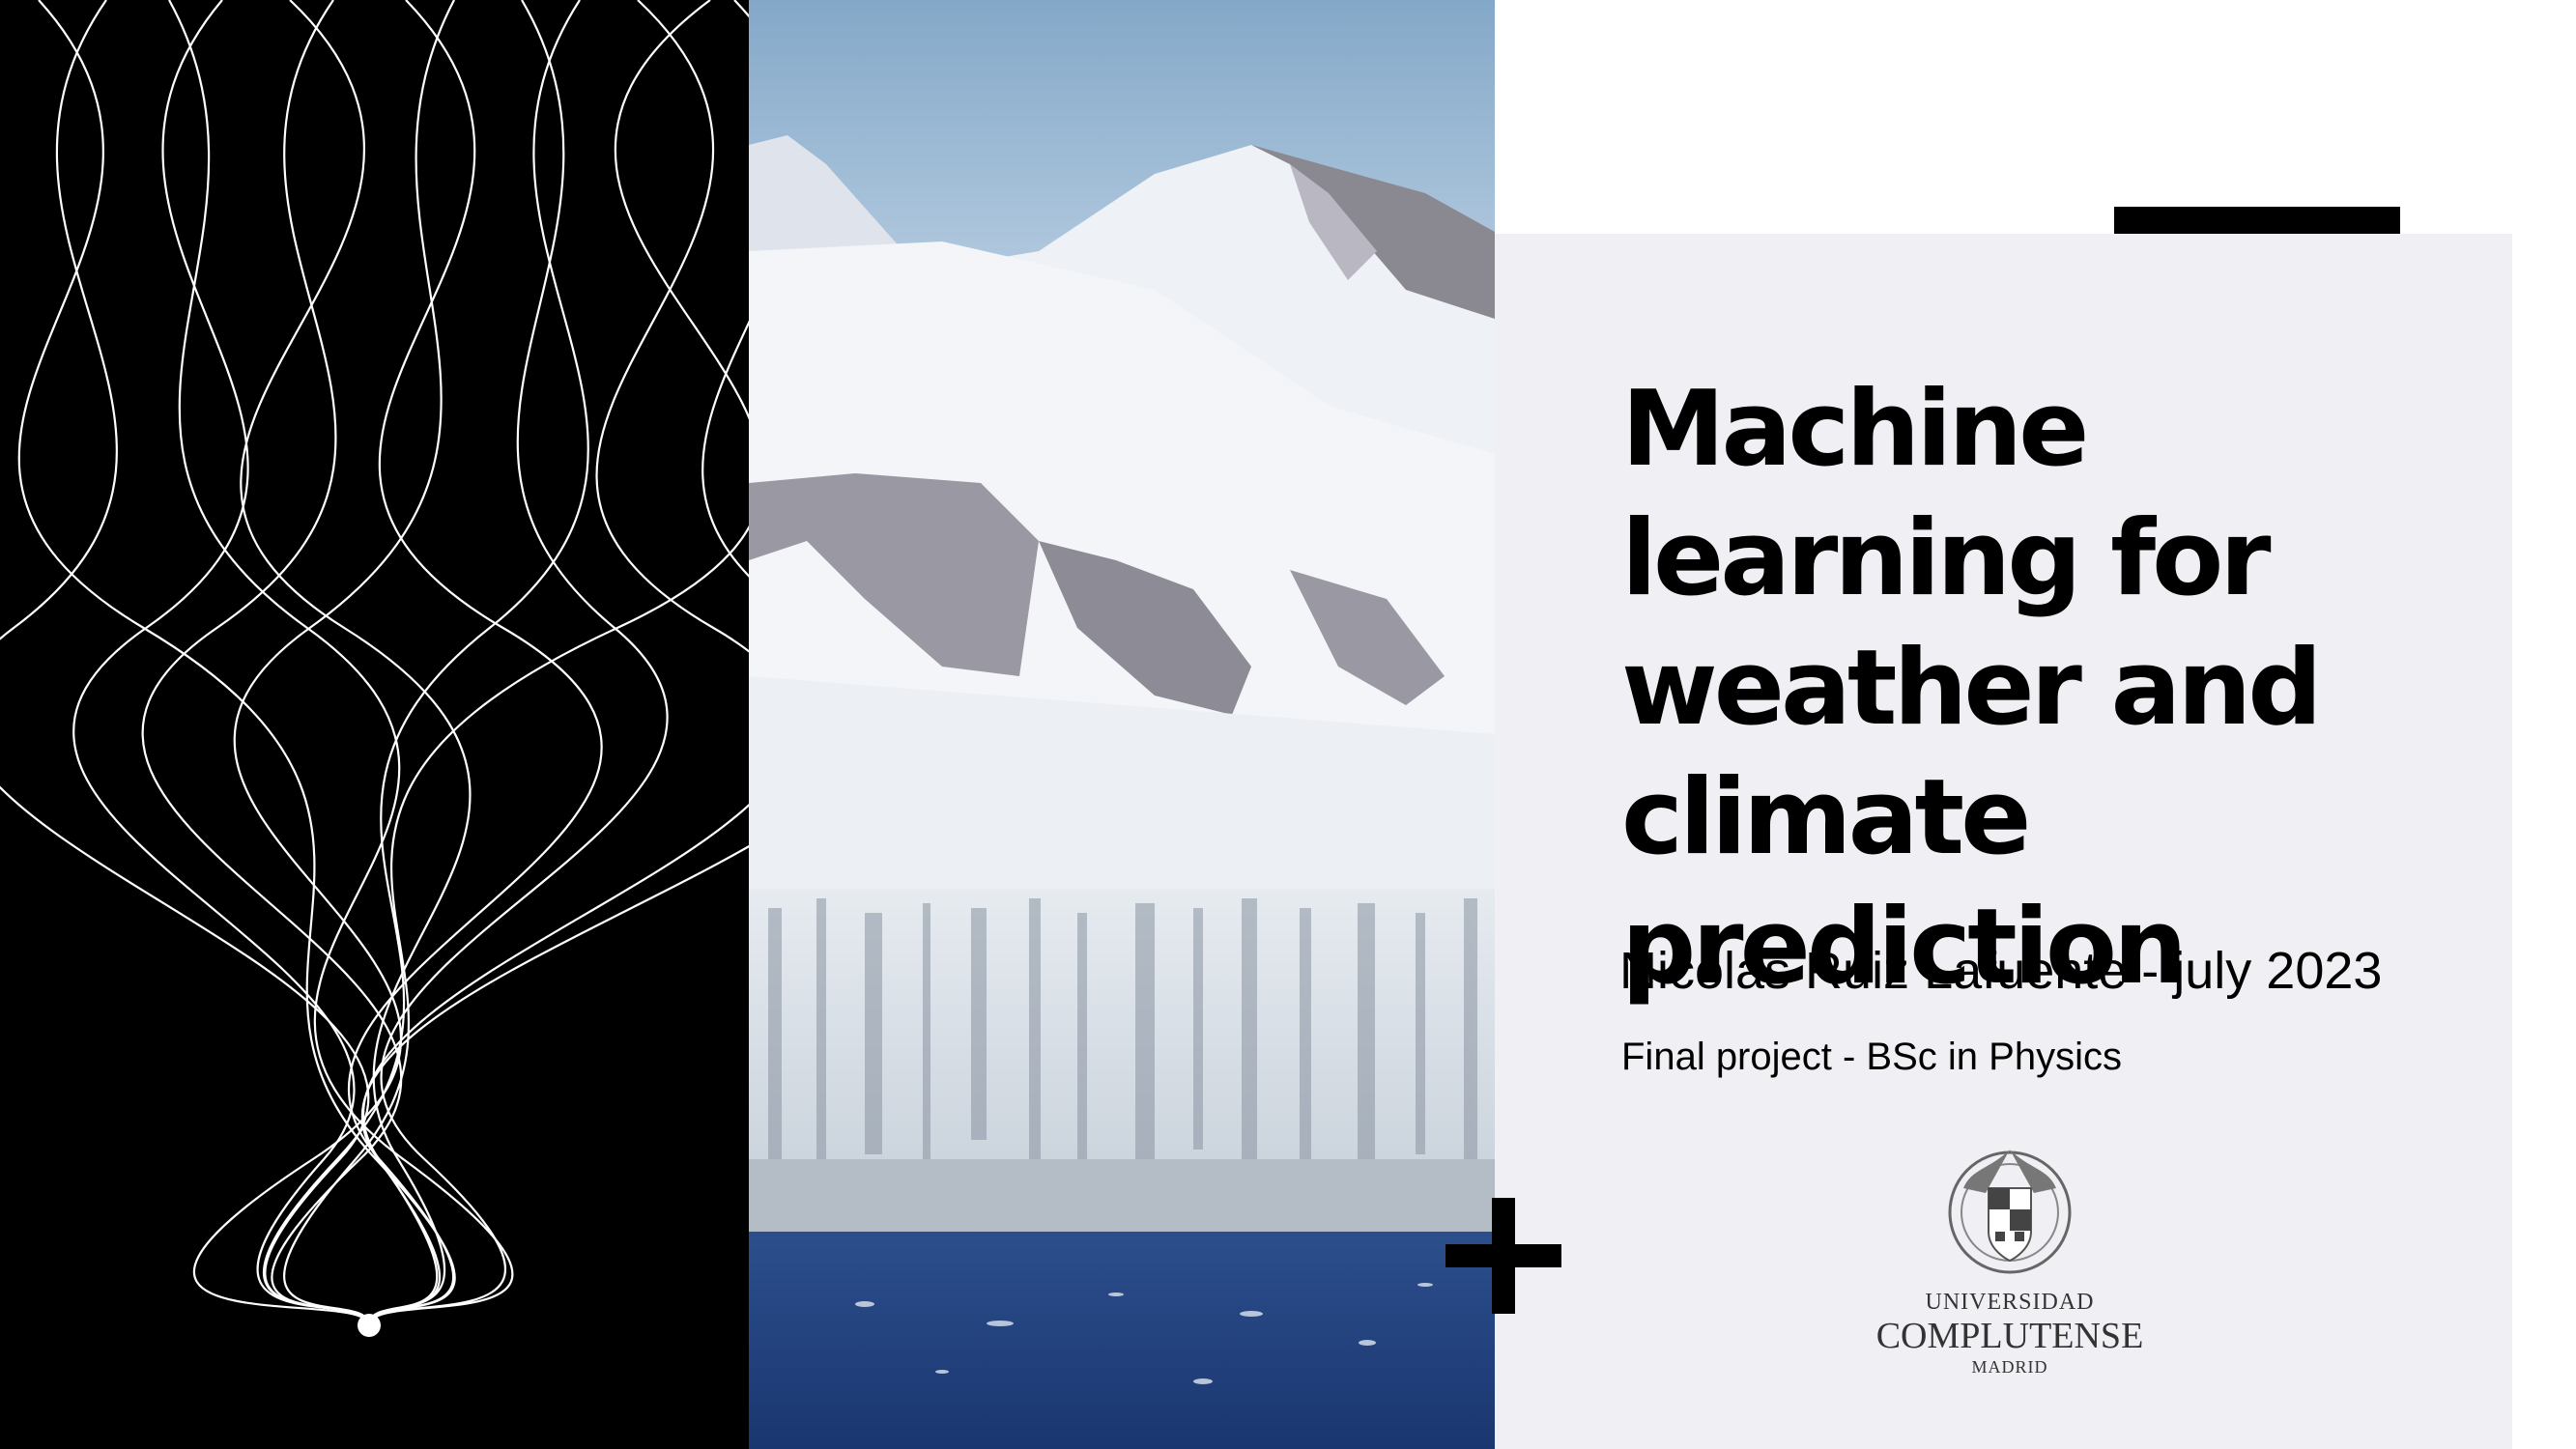  What do you see at coordinates (2010, 1302) in the screenshot?
I see `logo-text-universidad: UNIVERSIDAD` at bounding box center [2010, 1302].